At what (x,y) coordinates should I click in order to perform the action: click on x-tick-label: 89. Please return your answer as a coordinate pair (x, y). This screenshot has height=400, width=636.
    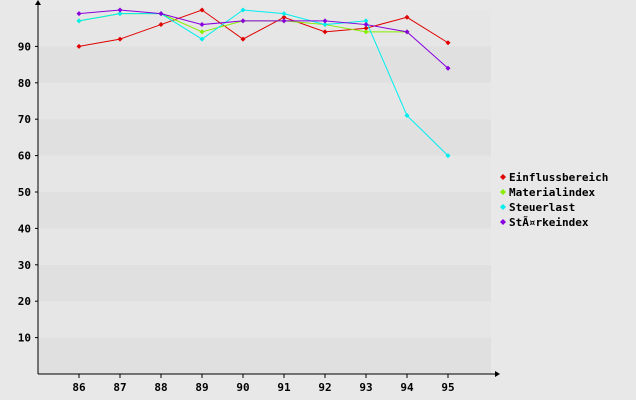
    Looking at the image, I should click on (201, 387).